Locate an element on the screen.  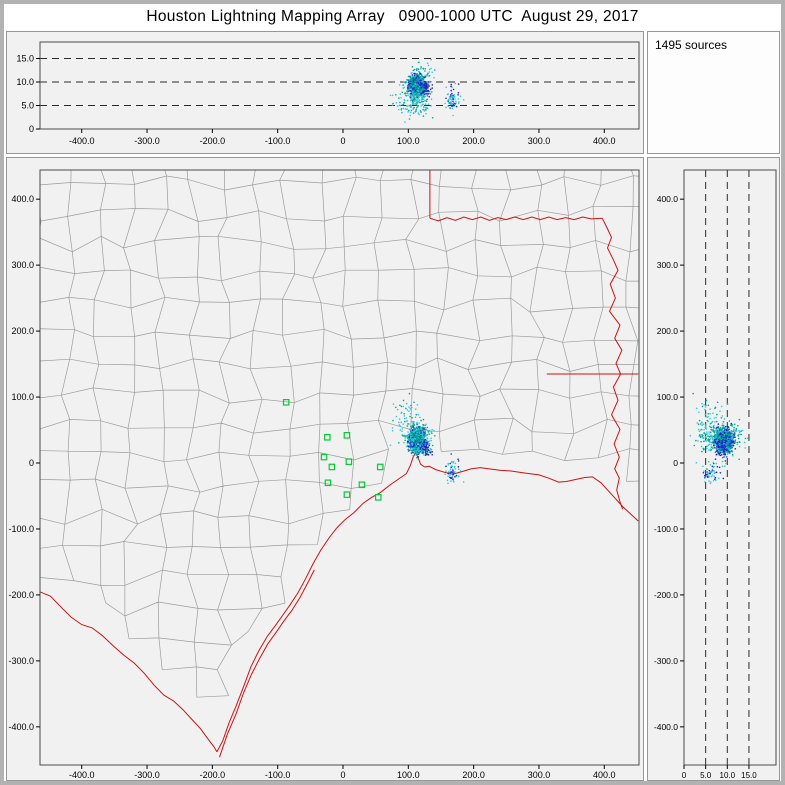
source-count: 1495 sources is located at coordinates (691, 45).